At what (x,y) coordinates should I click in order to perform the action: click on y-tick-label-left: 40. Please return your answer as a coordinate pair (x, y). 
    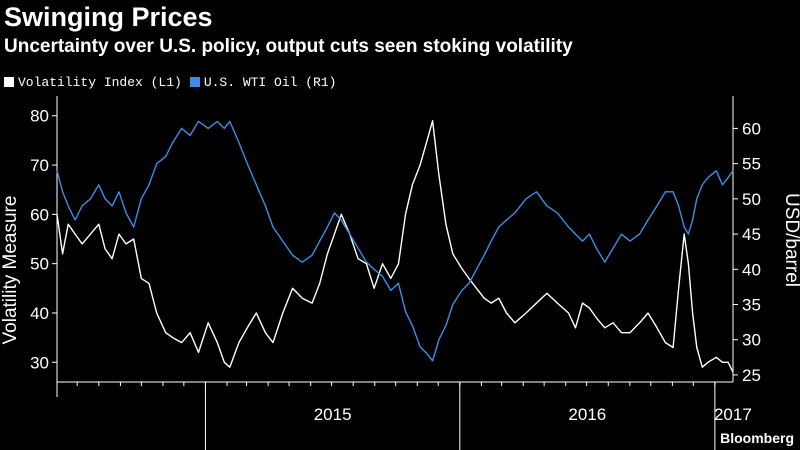
    Looking at the image, I should click on (39, 313).